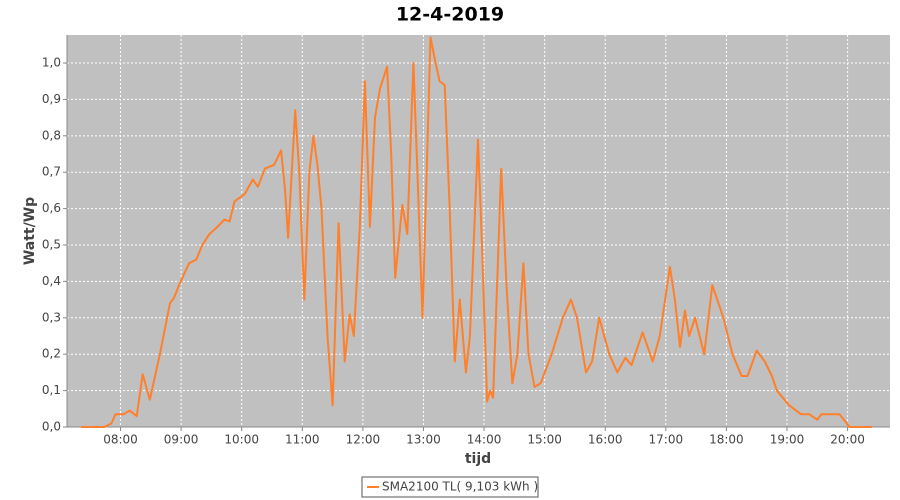 This screenshot has height=500, width=900. What do you see at coordinates (181, 440) in the screenshot?
I see `x-tick-label: 09:00` at bounding box center [181, 440].